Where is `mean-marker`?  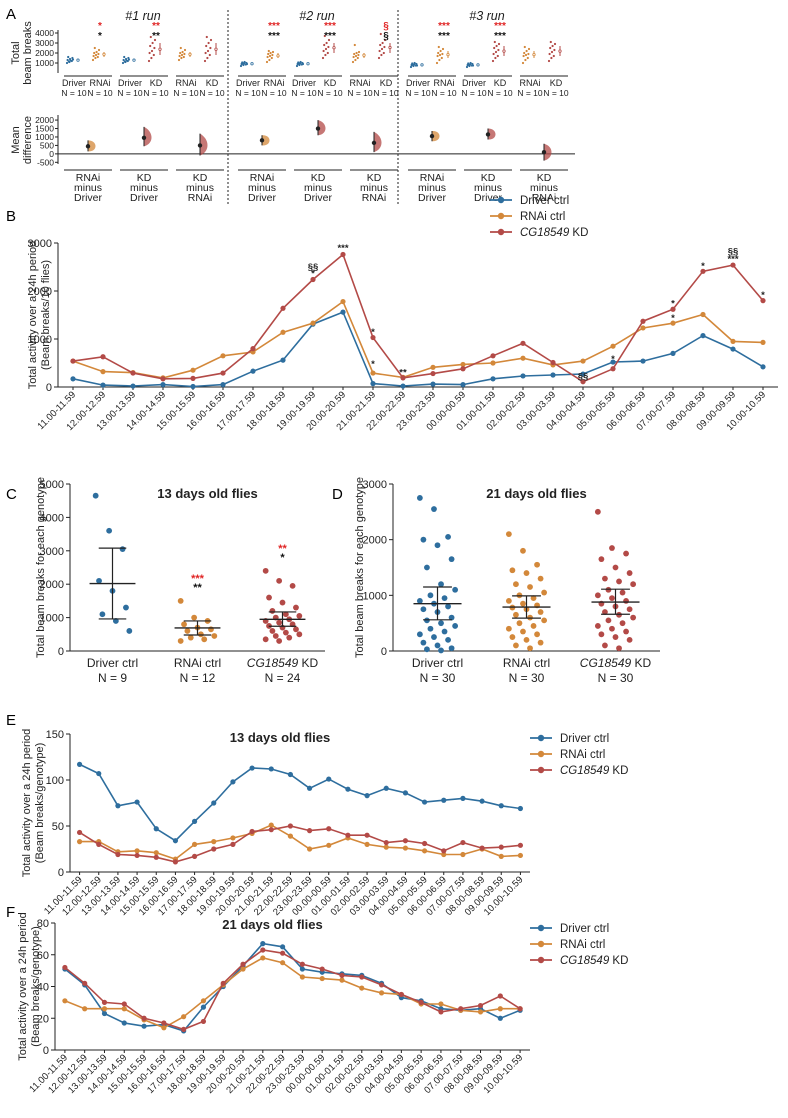
mean-marker is located at coordinates (390, 47).